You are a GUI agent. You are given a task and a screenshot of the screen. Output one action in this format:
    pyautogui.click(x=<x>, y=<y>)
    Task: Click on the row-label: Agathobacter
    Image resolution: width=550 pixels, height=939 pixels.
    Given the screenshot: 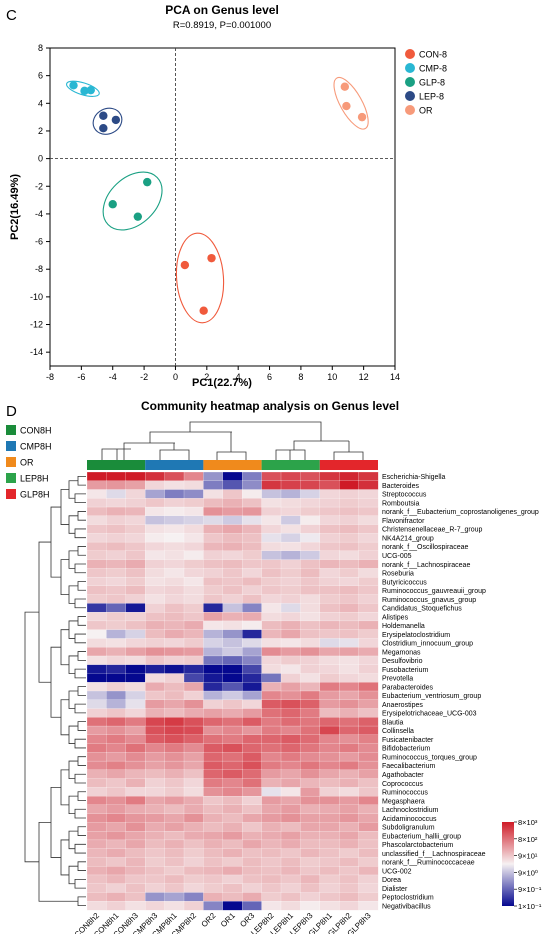 What is the action you would take?
    pyautogui.click(x=403, y=775)
    